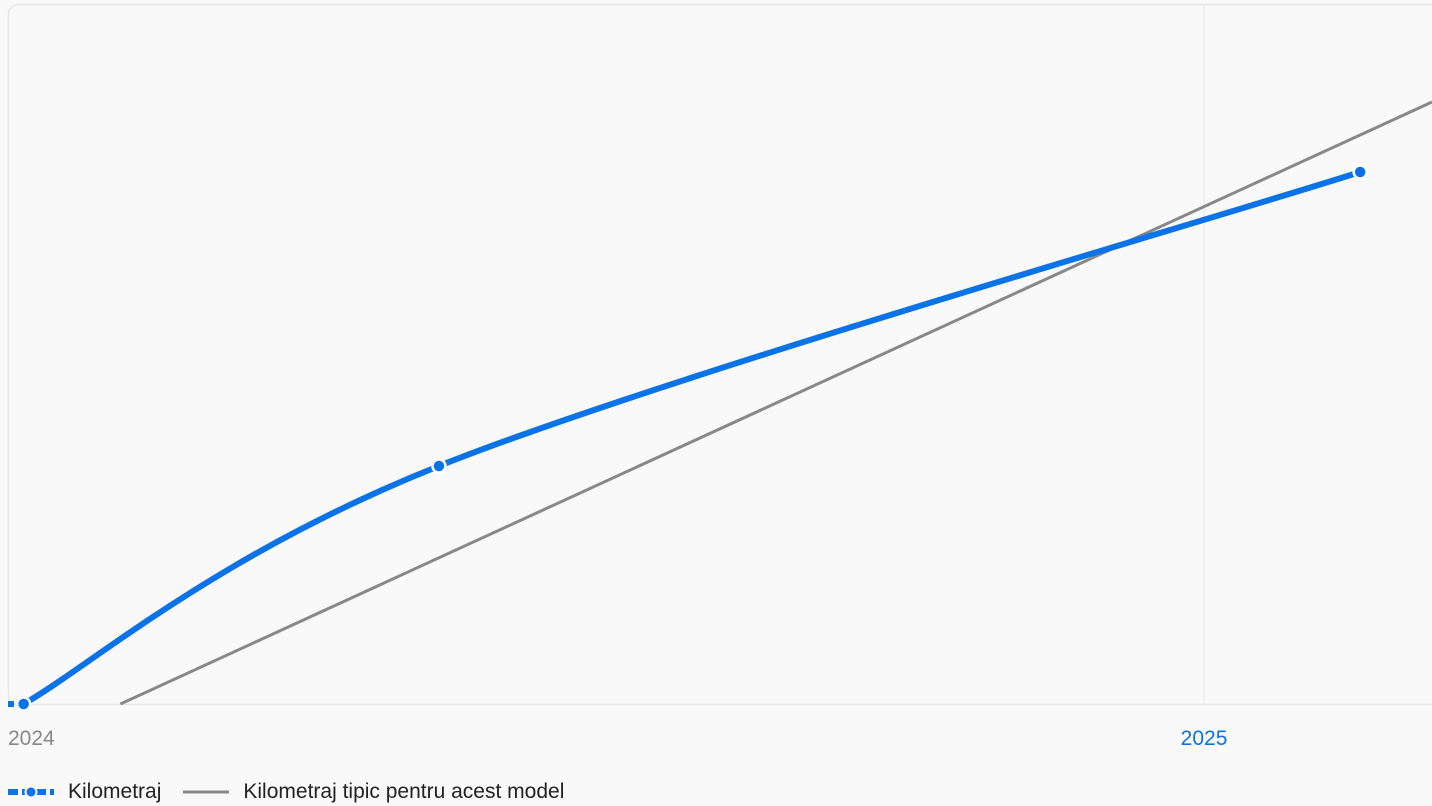 Image resolution: width=1432 pixels, height=806 pixels. I want to click on legend-label-typical: Kilometraj tipic pentru acest model, so click(403, 792).